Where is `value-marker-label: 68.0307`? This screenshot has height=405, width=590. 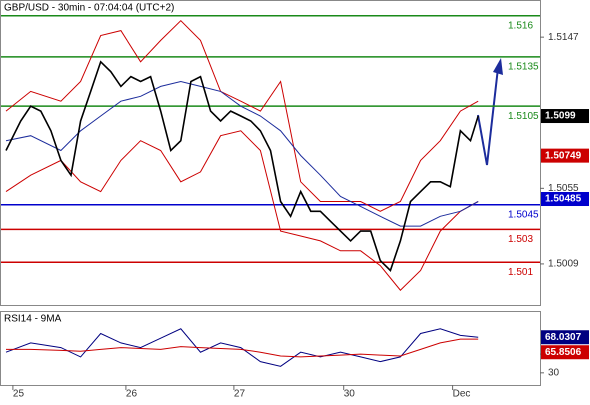
value-marker-label: 68.0307 is located at coordinates (563, 337).